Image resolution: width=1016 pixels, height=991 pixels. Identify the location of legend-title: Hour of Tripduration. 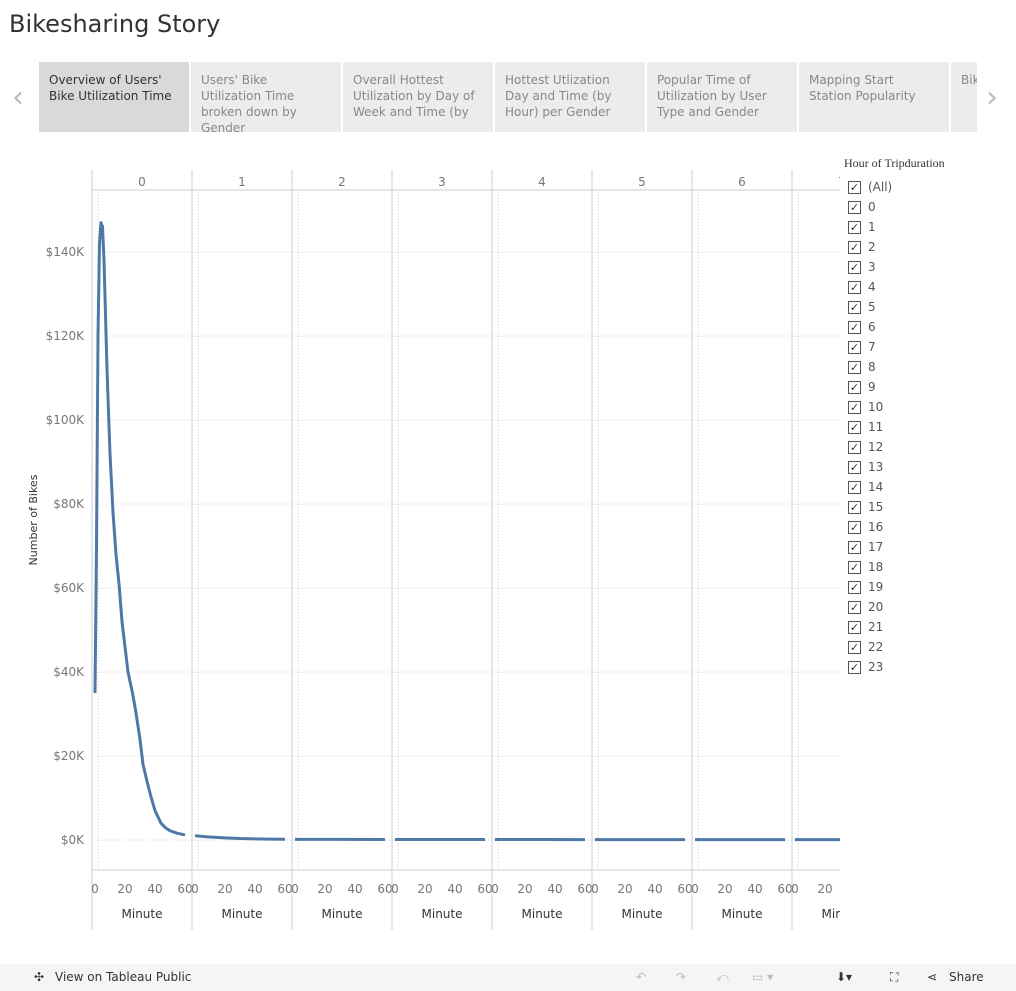
(894, 163).